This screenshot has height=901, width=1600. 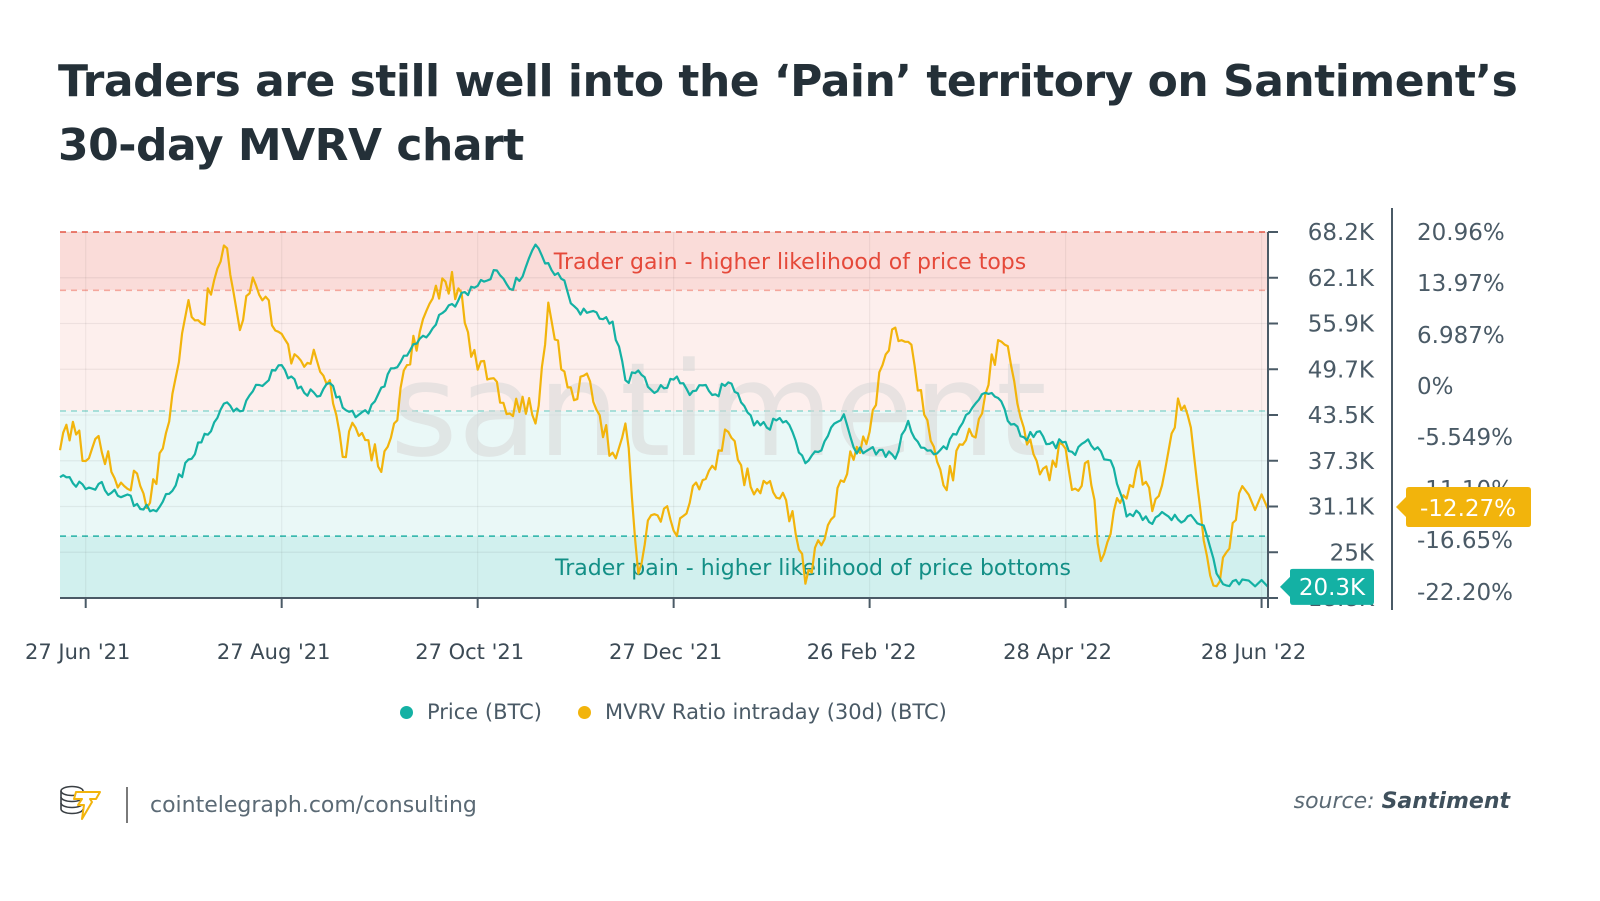 What do you see at coordinates (1341, 508) in the screenshot?
I see `y-left-tick-label: 31.1K` at bounding box center [1341, 508].